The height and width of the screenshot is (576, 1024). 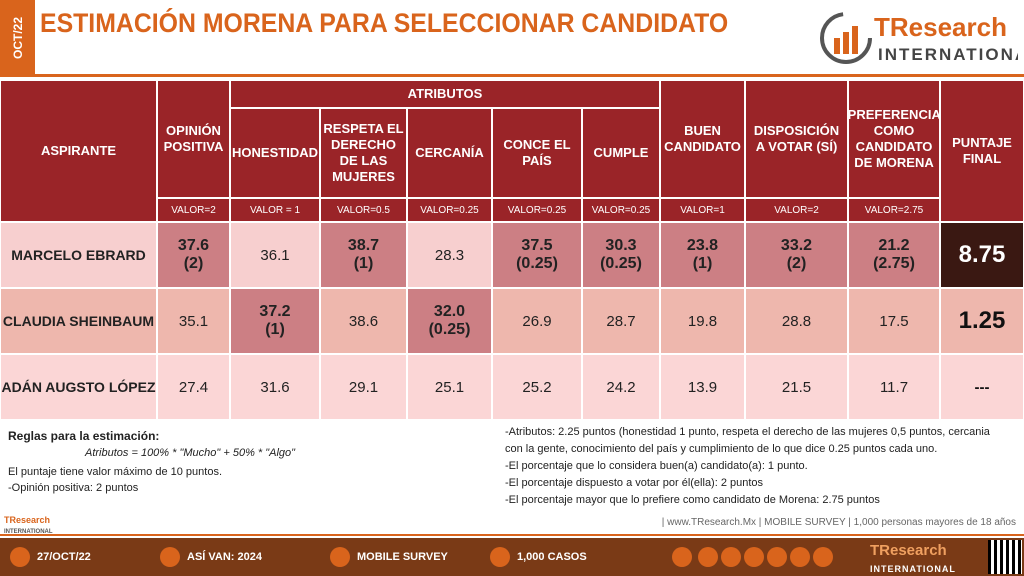 I want to click on cell: 31.6, so click(x=275, y=387).